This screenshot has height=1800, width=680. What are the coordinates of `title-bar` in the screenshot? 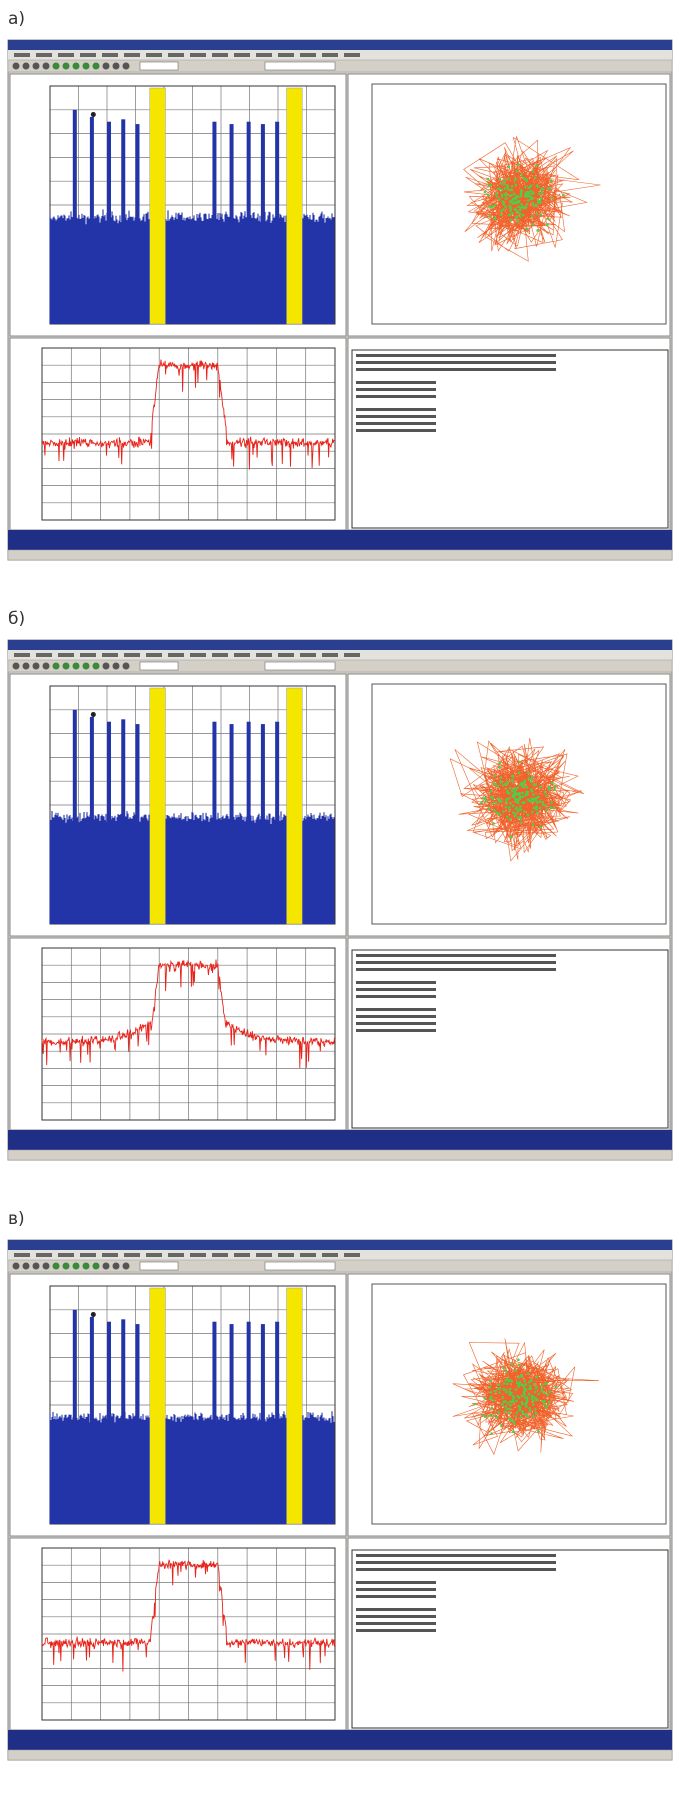 It's located at (340, 645).